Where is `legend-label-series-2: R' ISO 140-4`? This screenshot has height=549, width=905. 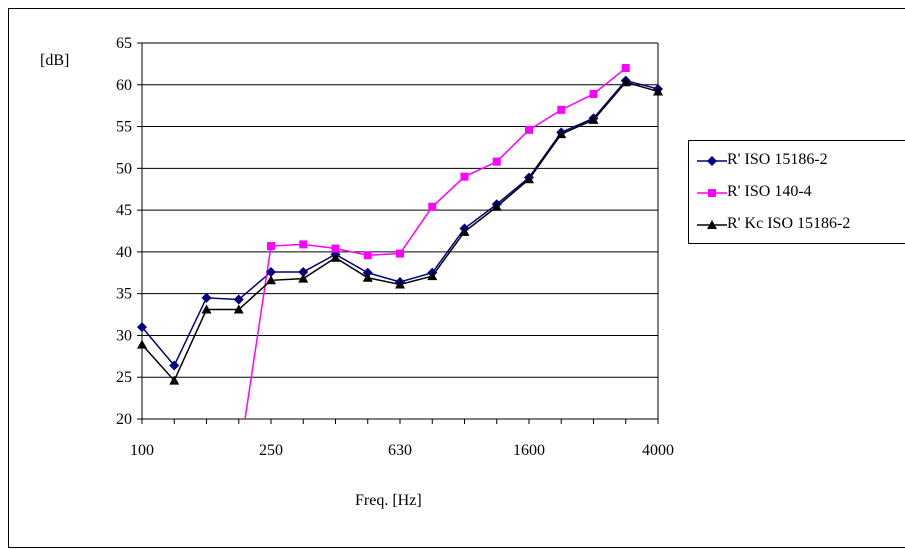 legend-label-series-2: R' ISO 140-4 is located at coordinates (769, 191).